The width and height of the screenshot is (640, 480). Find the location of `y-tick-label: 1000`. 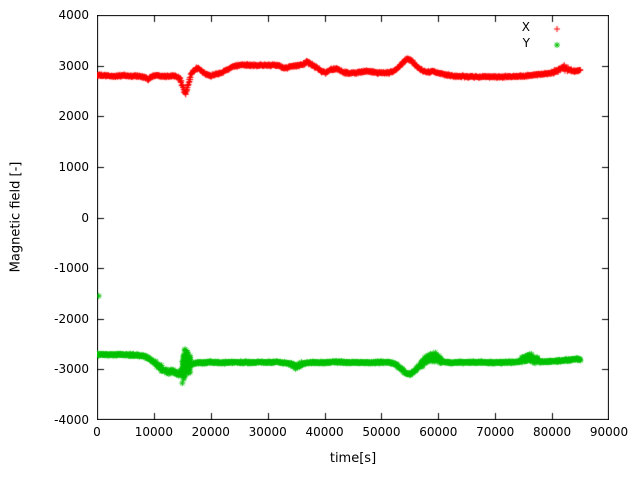

y-tick-label: 1000 is located at coordinates (73, 166).